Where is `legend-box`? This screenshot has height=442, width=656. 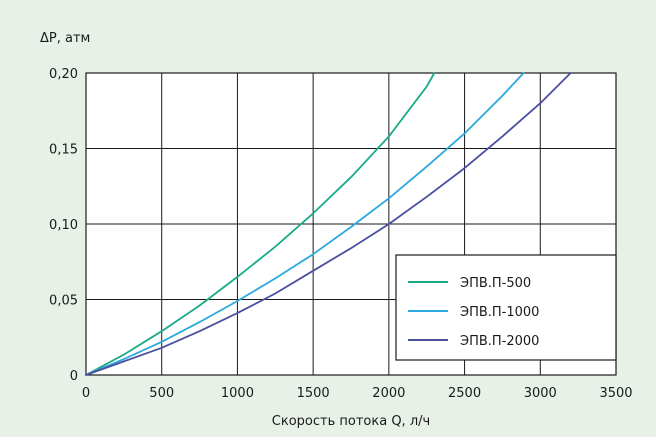 legend-box is located at coordinates (506, 307).